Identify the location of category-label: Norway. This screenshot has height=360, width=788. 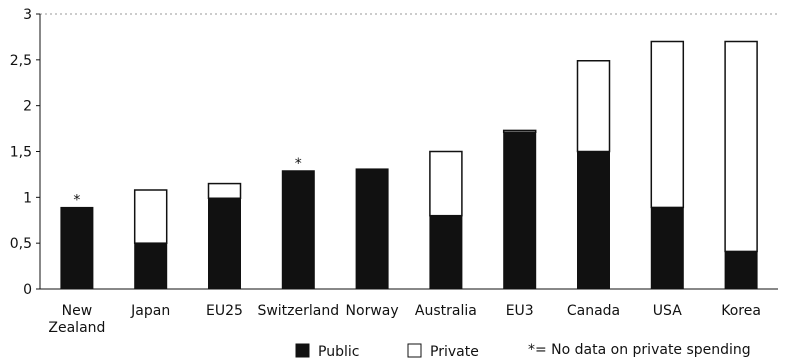
(372, 311).